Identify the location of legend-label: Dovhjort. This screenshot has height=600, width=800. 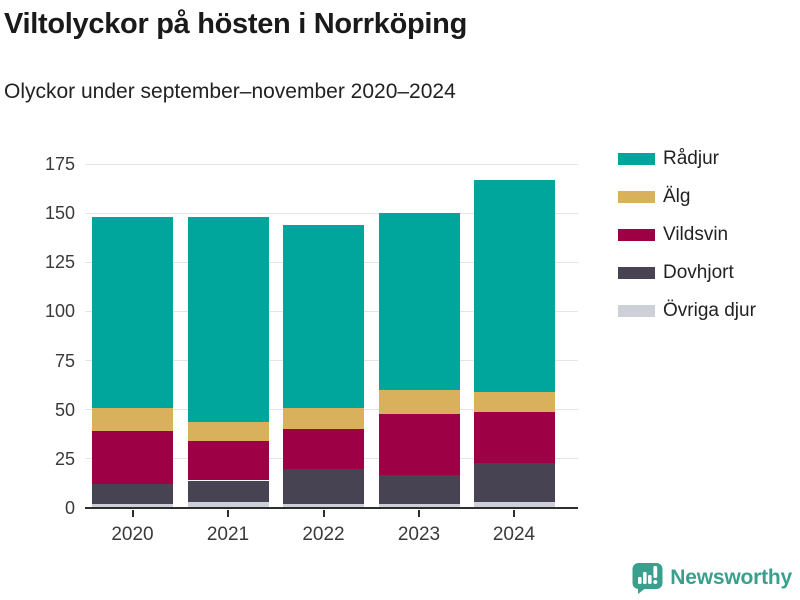
(698, 272).